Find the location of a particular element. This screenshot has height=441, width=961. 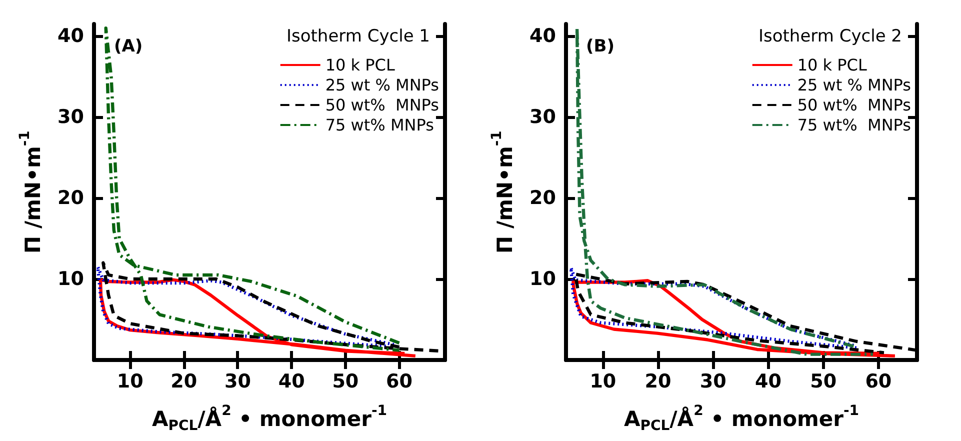

legend-title: Isotherm Cycle 1 is located at coordinates (358, 36).